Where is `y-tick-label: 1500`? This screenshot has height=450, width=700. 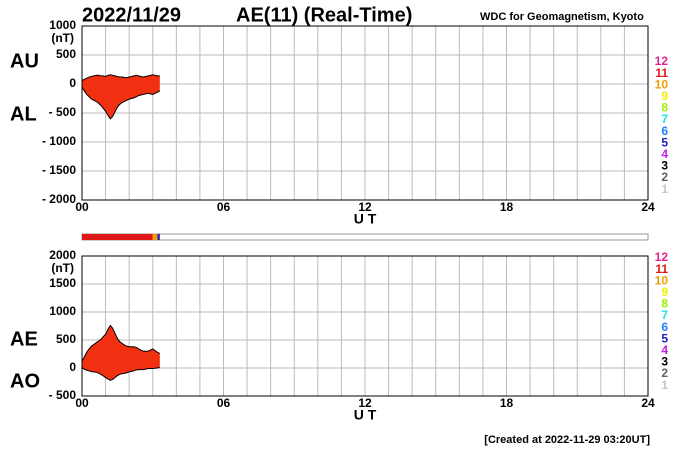 y-tick-label: 1500 is located at coordinates (62, 283).